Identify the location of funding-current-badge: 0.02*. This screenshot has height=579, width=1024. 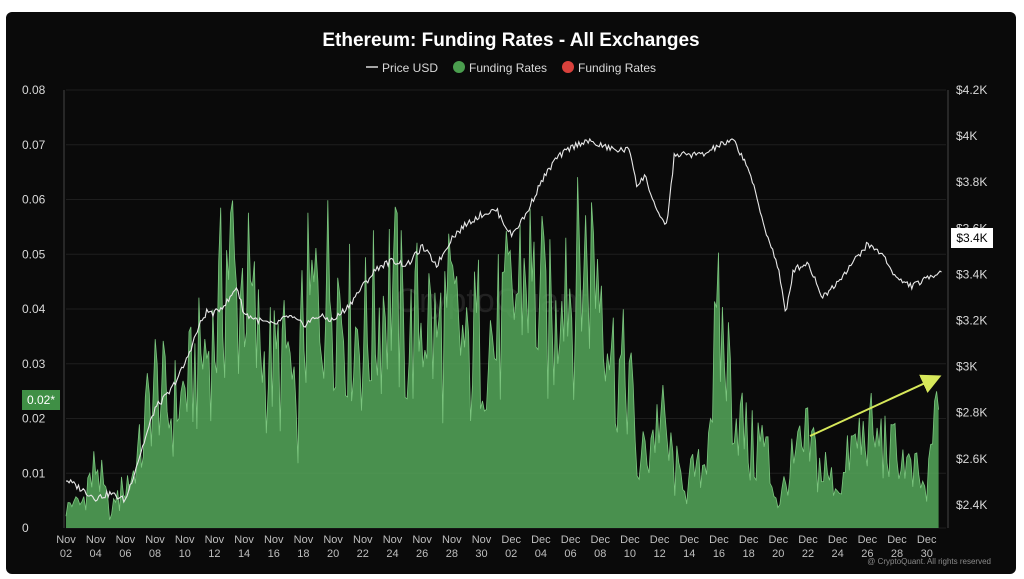
(41, 400).